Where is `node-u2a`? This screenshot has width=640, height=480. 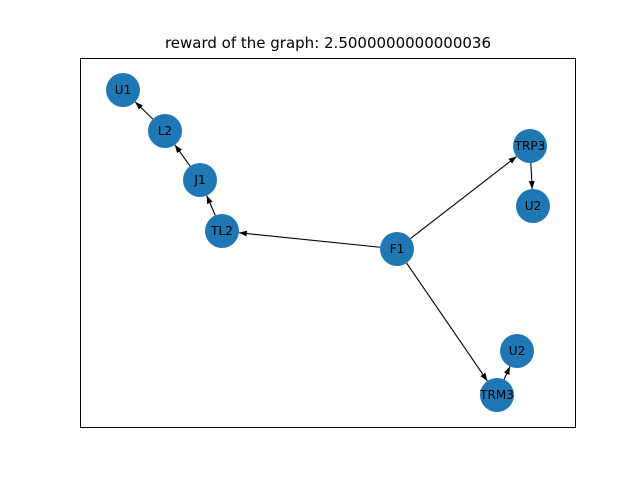 node-u2a is located at coordinates (533, 206).